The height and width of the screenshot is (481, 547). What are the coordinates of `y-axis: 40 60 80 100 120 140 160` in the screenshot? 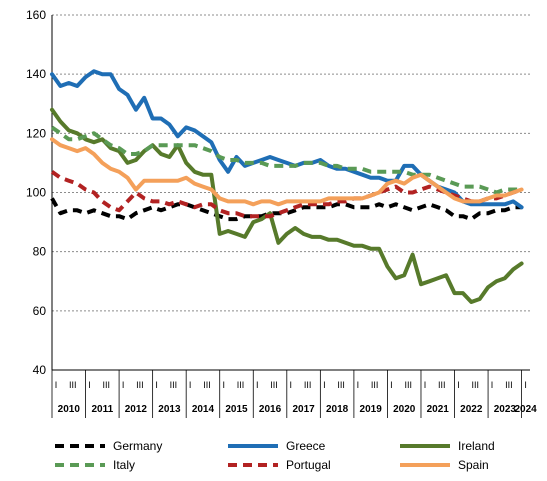 It's located at (39, 192).